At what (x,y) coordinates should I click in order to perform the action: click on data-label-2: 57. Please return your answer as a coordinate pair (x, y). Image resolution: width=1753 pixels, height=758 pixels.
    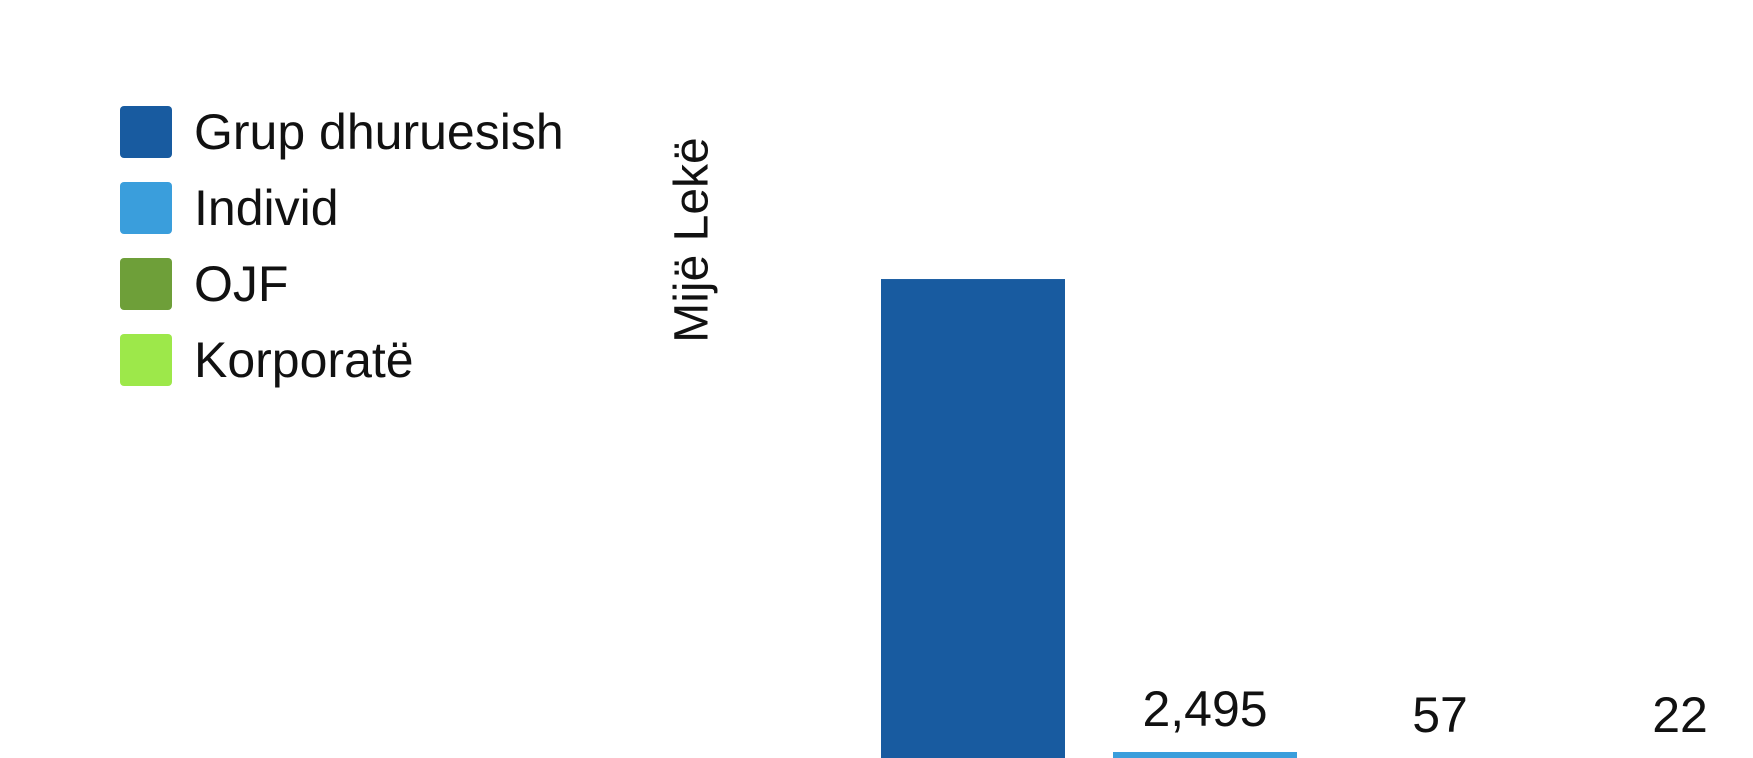
    Looking at the image, I should click on (1440, 715).